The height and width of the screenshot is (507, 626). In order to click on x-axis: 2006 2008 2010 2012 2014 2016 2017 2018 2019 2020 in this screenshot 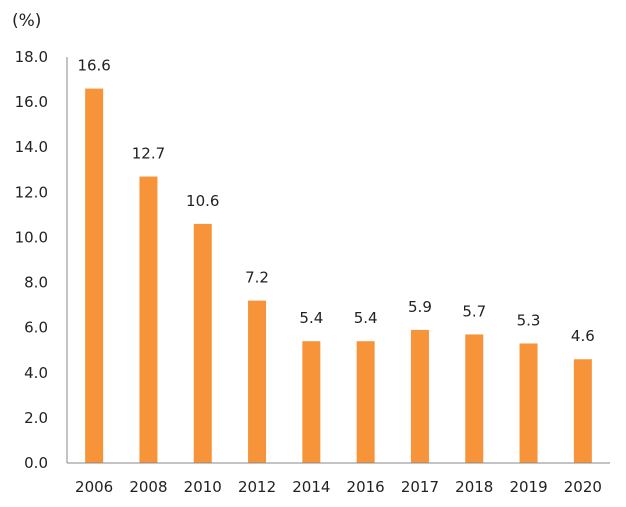, I will do `click(338, 487)`.